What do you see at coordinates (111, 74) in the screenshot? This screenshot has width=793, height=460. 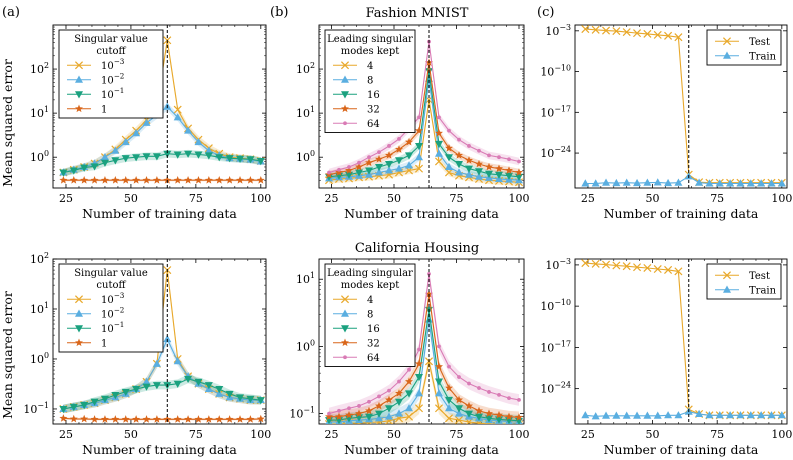 I see `fashion-a-legend-box` at bounding box center [111, 74].